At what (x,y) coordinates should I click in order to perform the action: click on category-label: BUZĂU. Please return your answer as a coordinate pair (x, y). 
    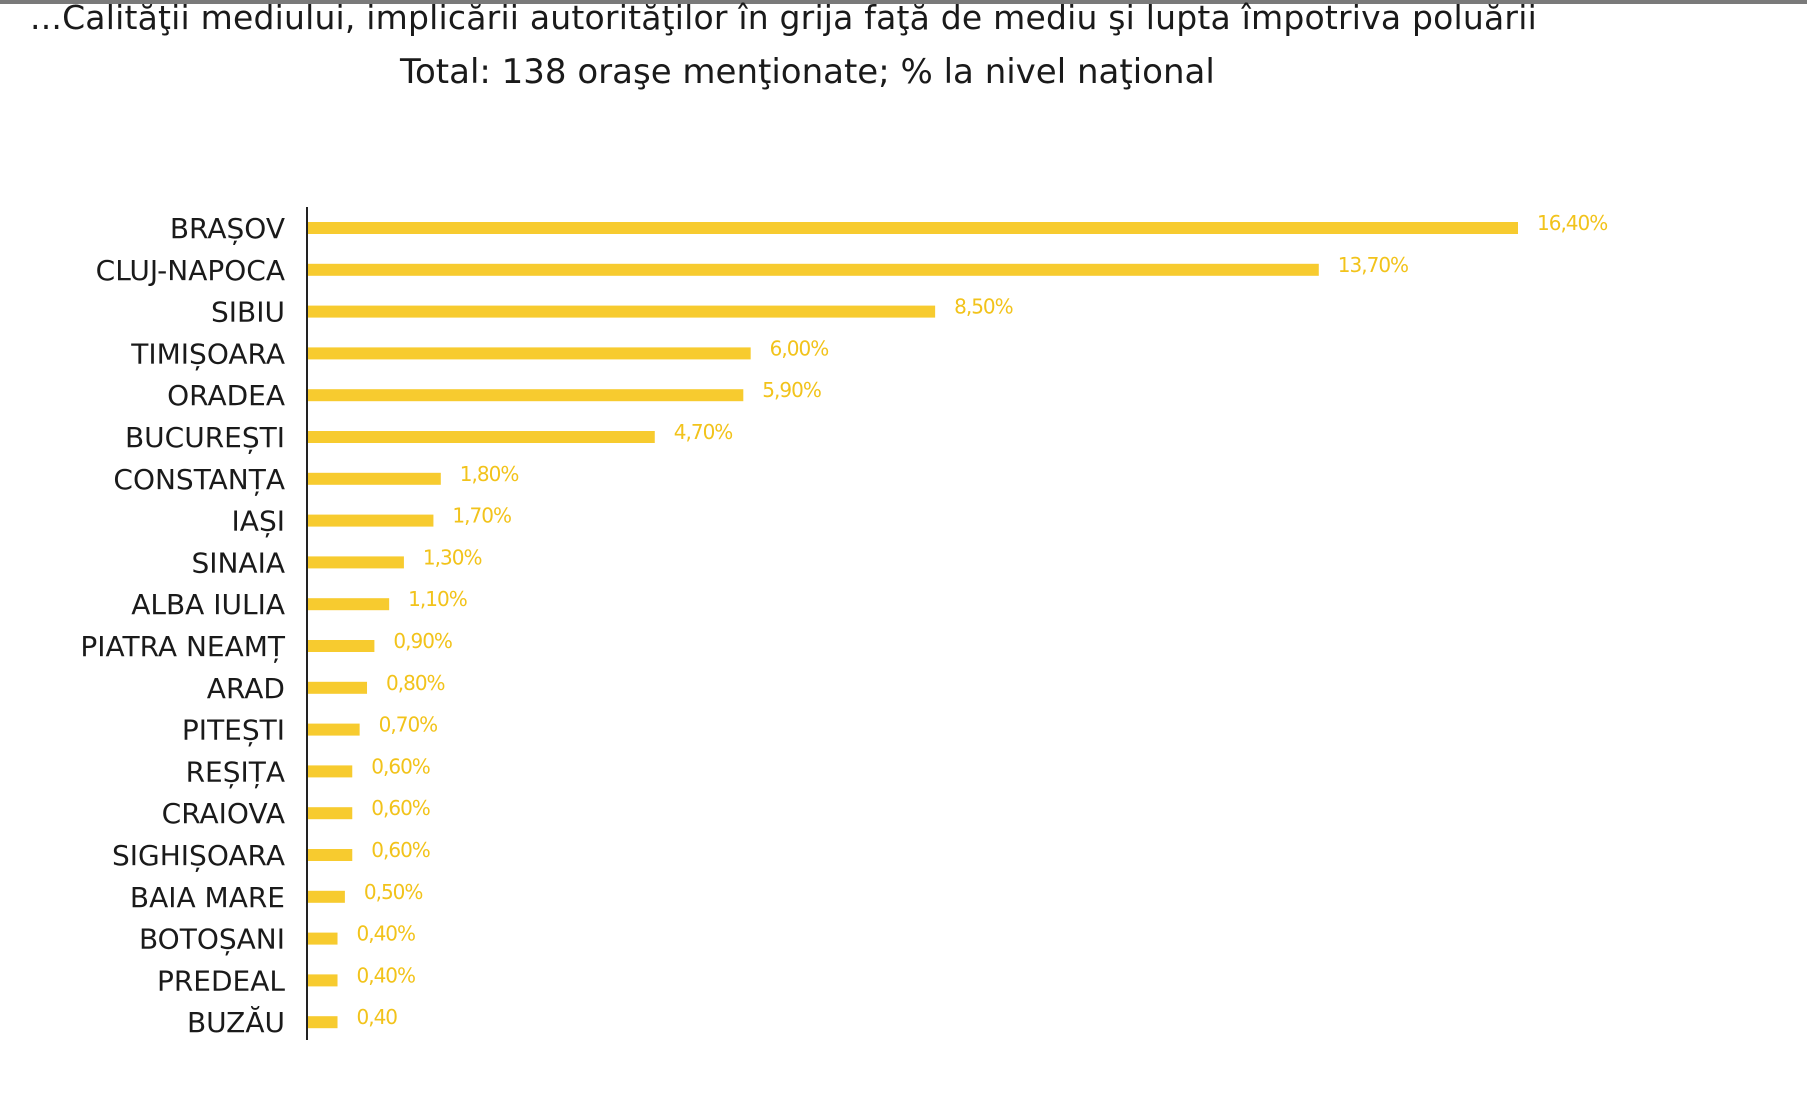
    Looking at the image, I should click on (236, 1022).